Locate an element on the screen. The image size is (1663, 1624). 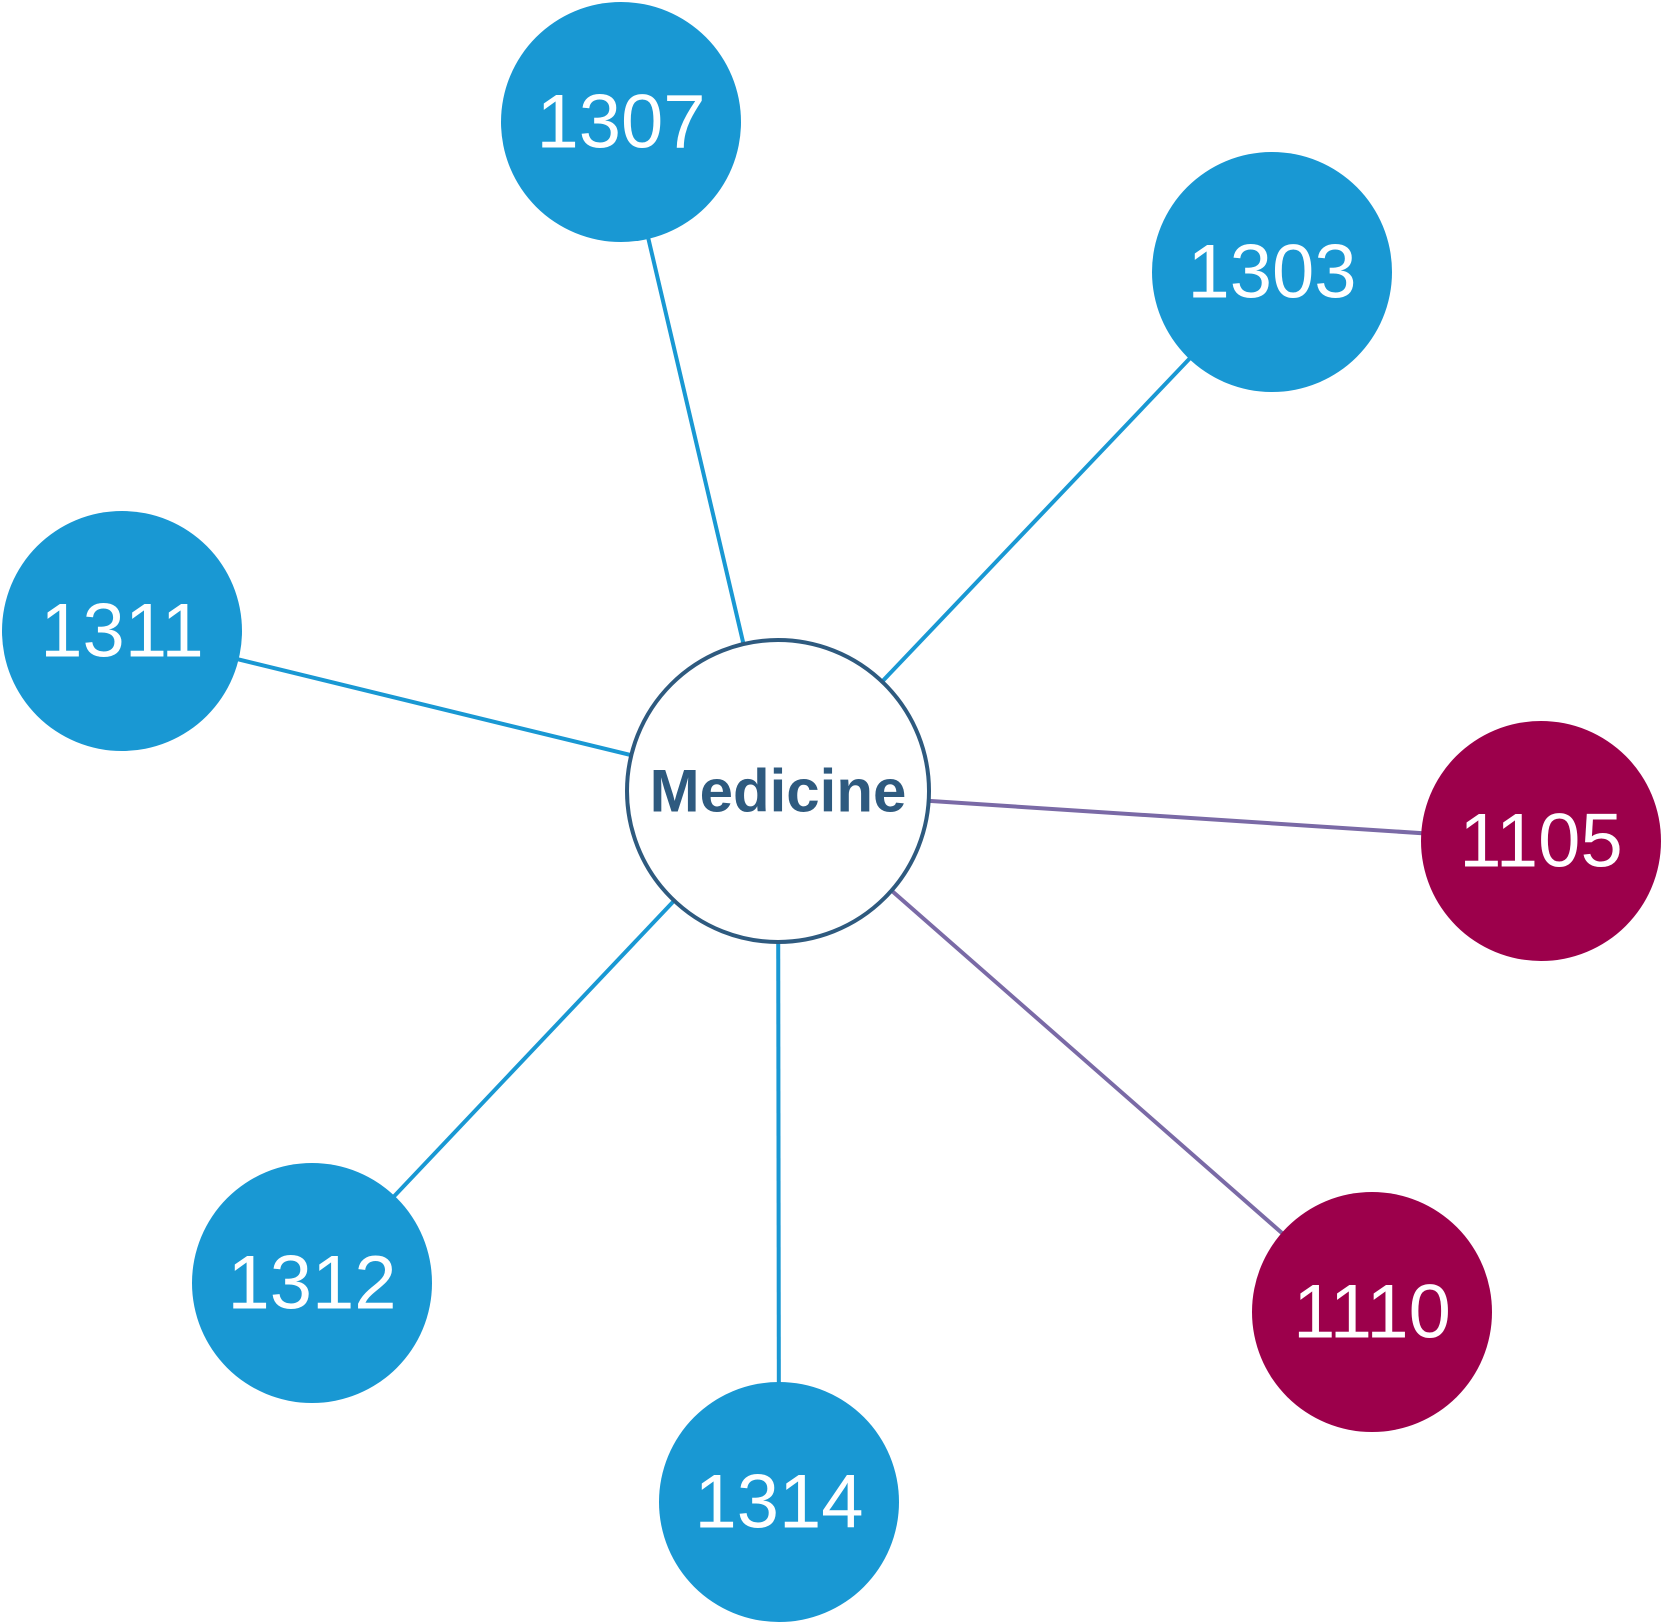
node-label-1311: 1311 is located at coordinates (121, 631).